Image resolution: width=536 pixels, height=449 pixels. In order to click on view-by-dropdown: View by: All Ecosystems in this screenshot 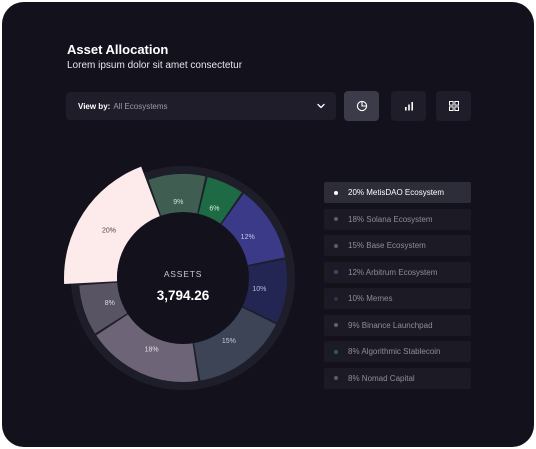, I will do `click(201, 106)`.